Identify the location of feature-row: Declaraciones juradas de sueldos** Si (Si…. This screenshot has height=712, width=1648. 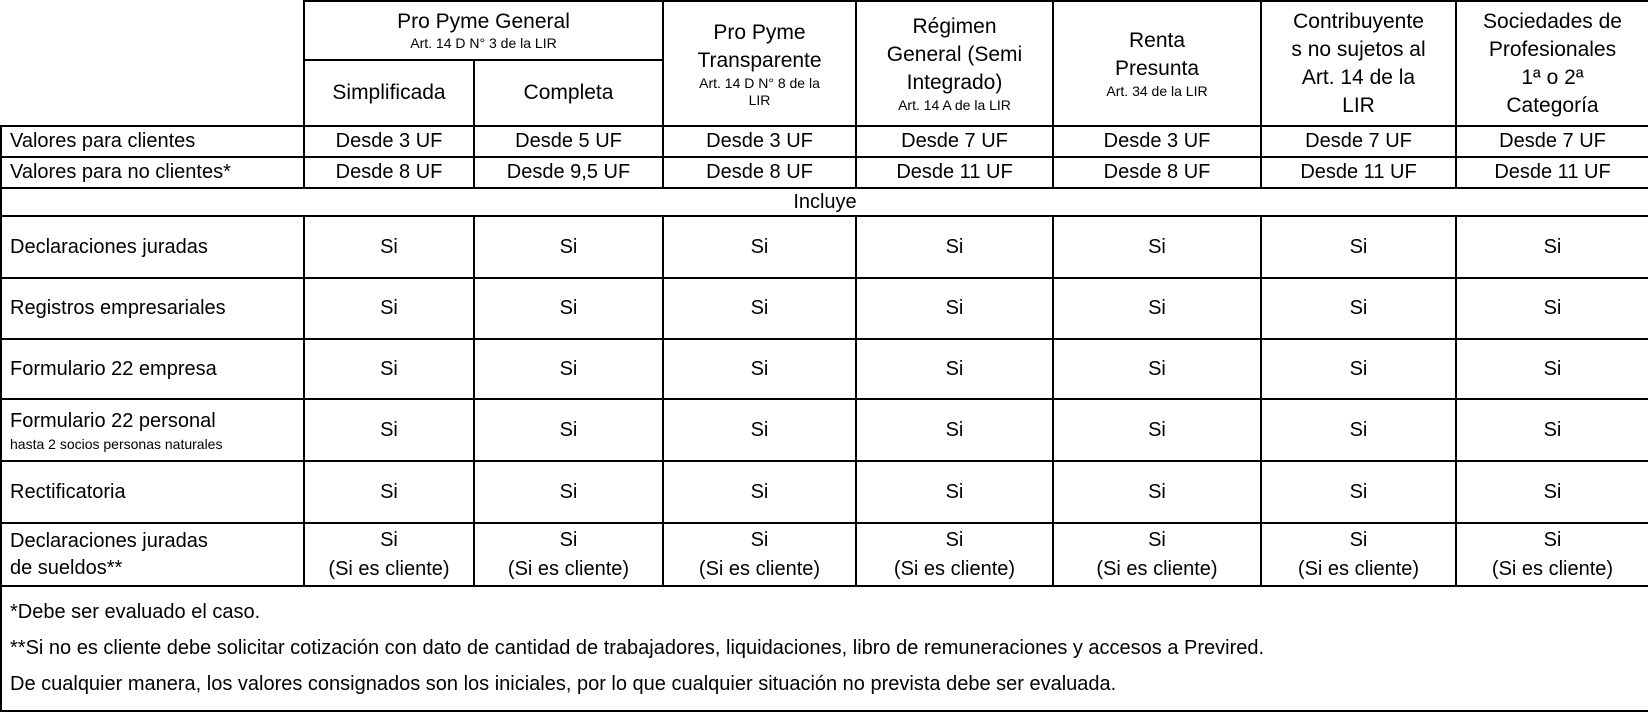
(824, 554).